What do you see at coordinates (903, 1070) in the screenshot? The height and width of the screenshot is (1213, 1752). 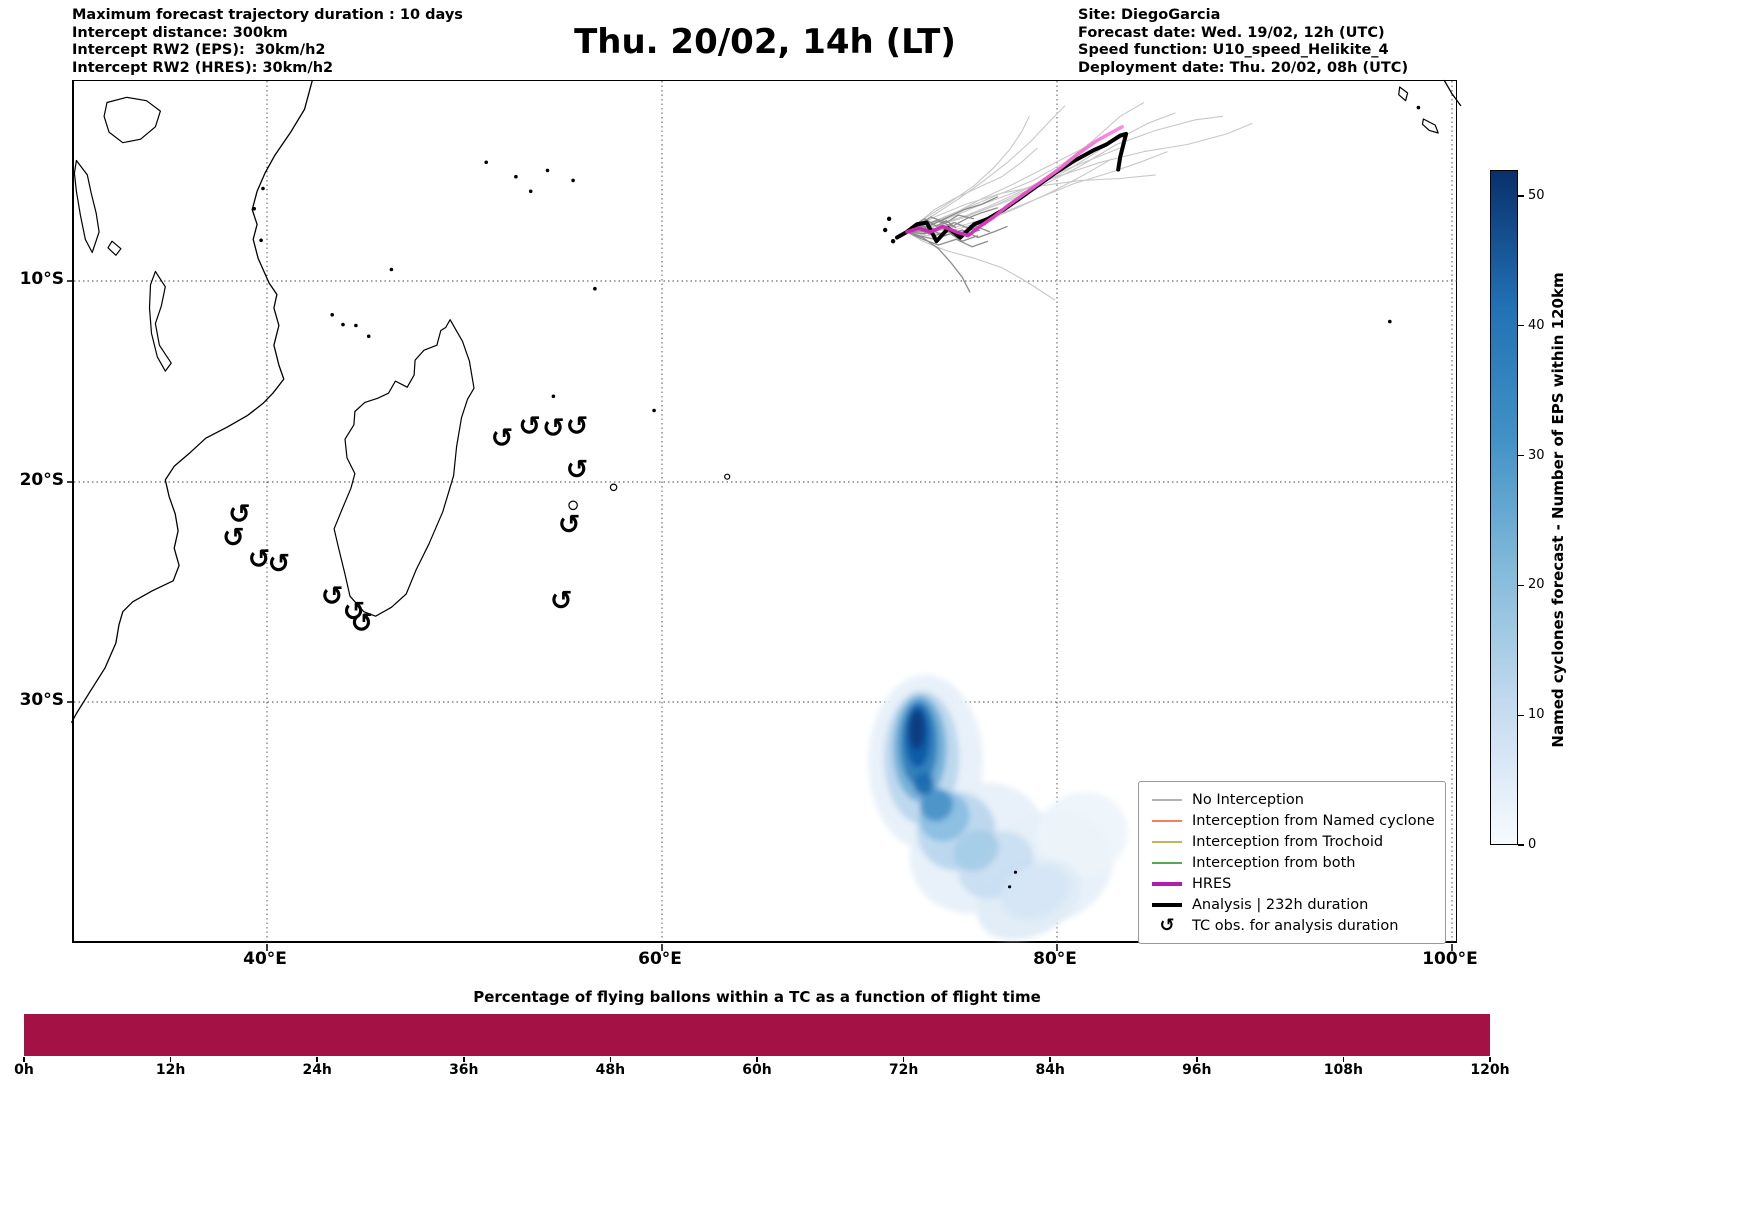 I see `bottom-x-tick-label: 72h` at bounding box center [903, 1070].